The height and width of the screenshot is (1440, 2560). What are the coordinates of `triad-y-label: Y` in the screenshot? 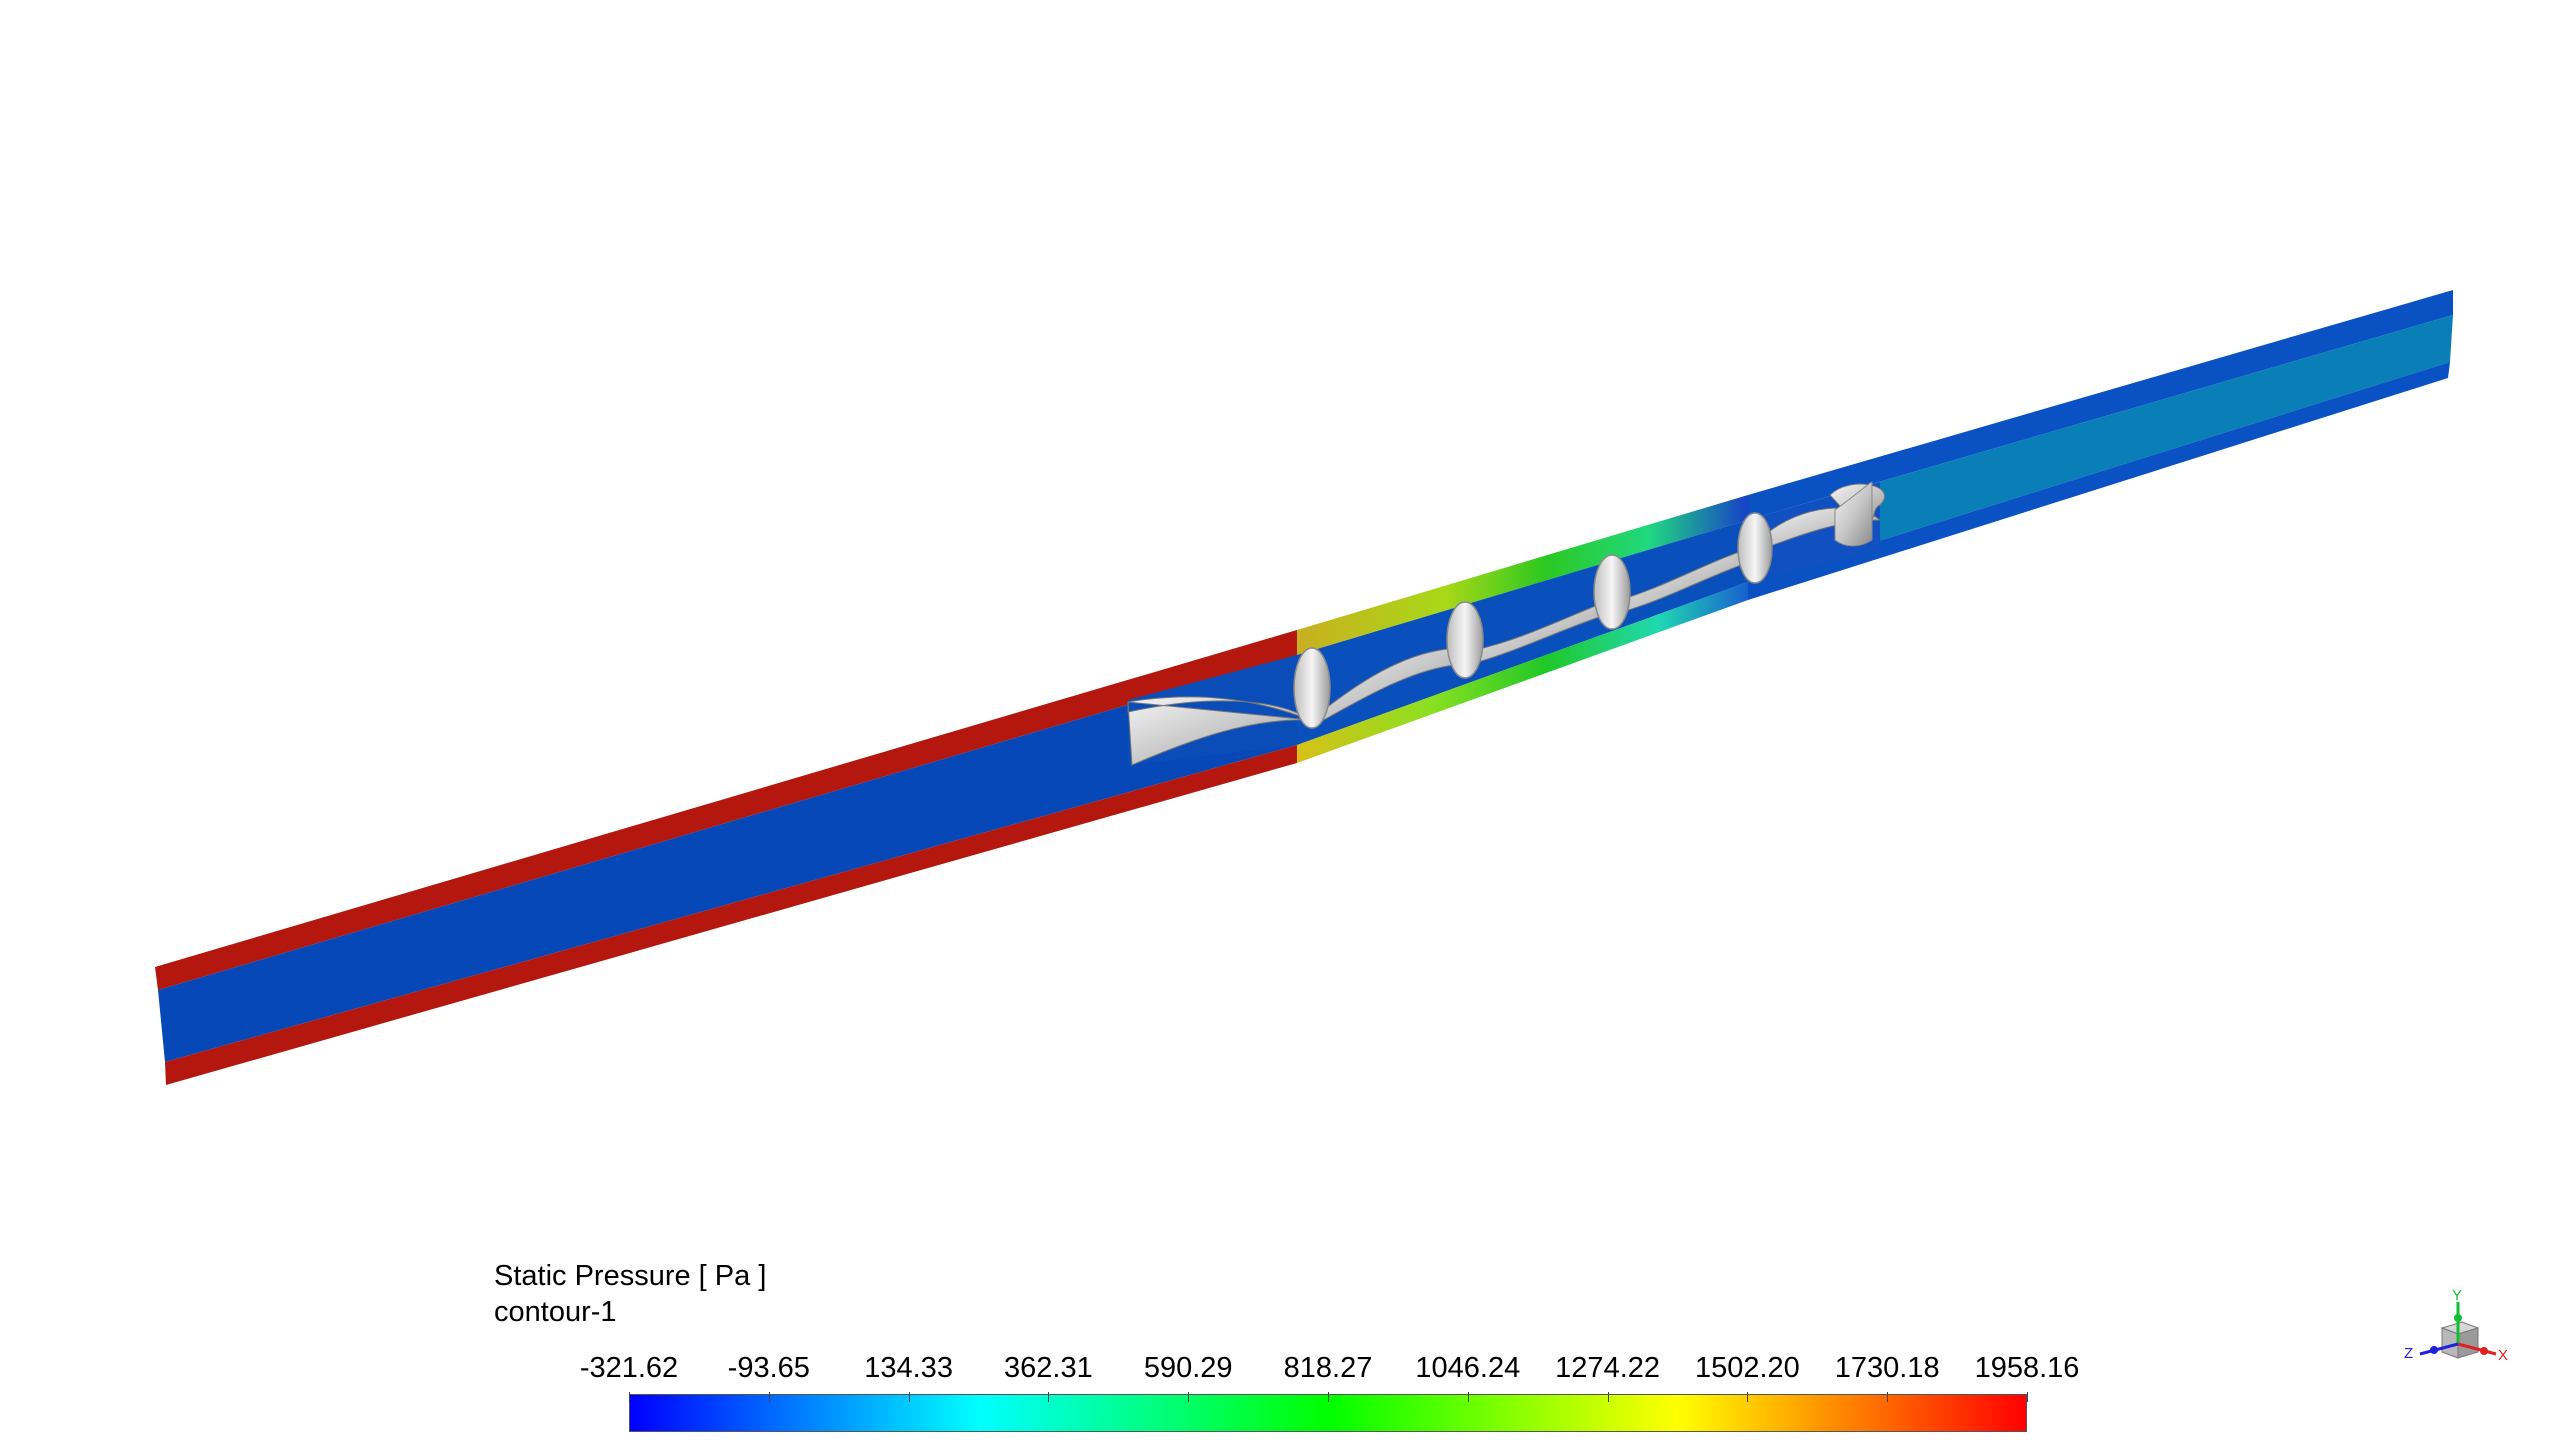 It's located at (2457, 1296).